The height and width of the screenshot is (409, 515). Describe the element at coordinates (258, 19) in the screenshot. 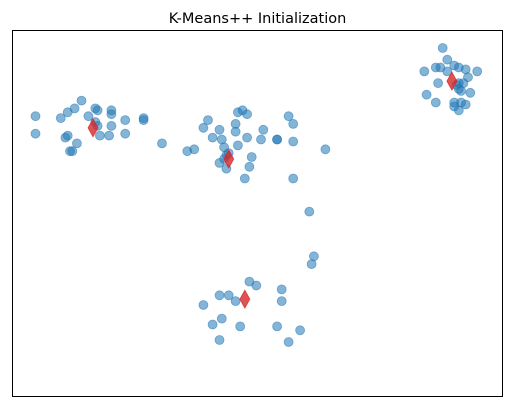

I see `chart-title: K-Means++ Initialization` at that location.